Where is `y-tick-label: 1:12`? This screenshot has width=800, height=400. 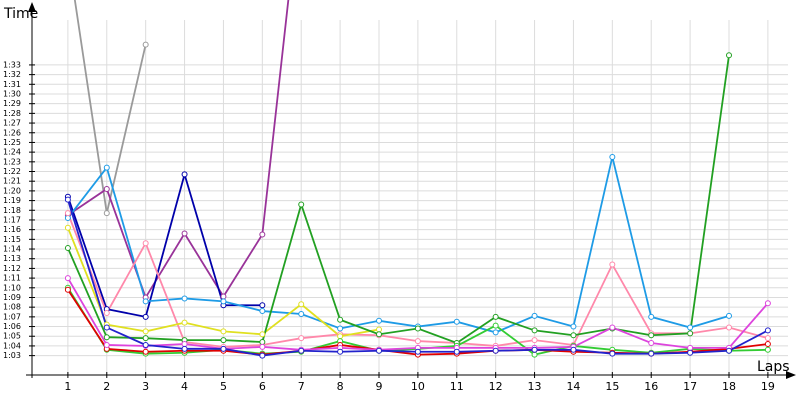 y-tick-label: 1:12 is located at coordinates (12, 268).